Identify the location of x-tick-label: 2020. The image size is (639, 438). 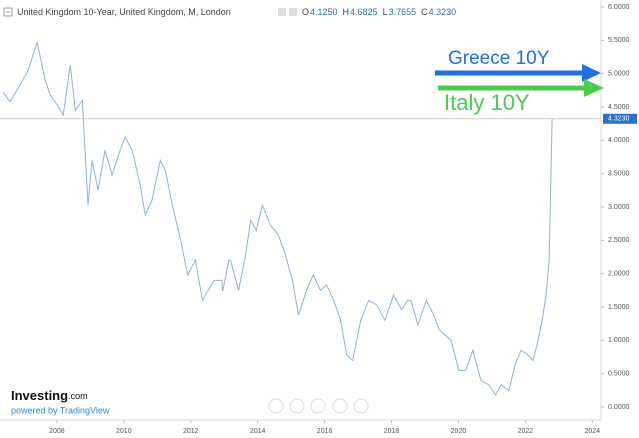
(459, 431).